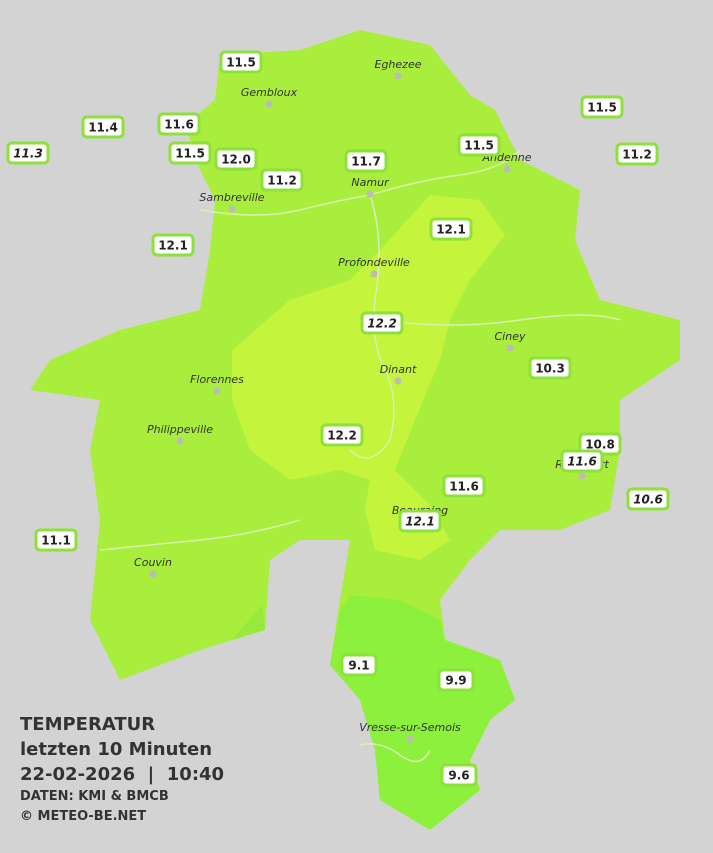  What do you see at coordinates (217, 379) in the screenshot?
I see `city-name: Florennes` at bounding box center [217, 379].